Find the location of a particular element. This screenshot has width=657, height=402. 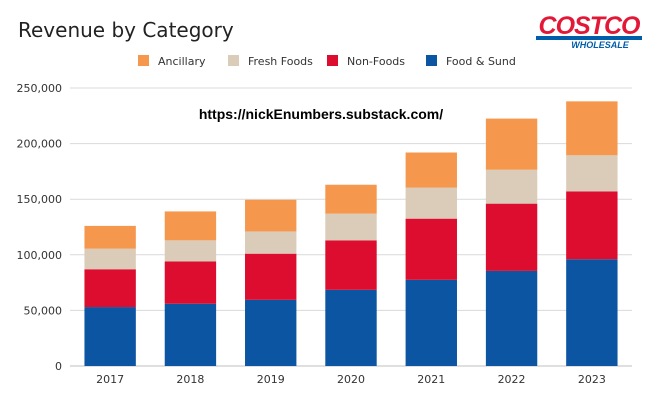

y-tick-label: 50,000 is located at coordinates (43, 310).